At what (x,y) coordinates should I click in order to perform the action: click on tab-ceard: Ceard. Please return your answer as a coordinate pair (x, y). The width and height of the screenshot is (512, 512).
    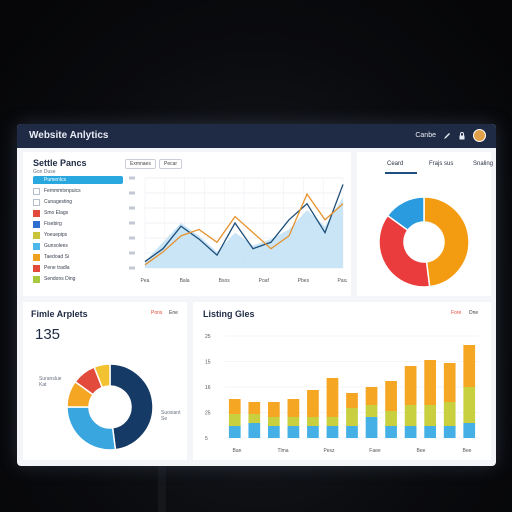
    Looking at the image, I should click on (395, 164).